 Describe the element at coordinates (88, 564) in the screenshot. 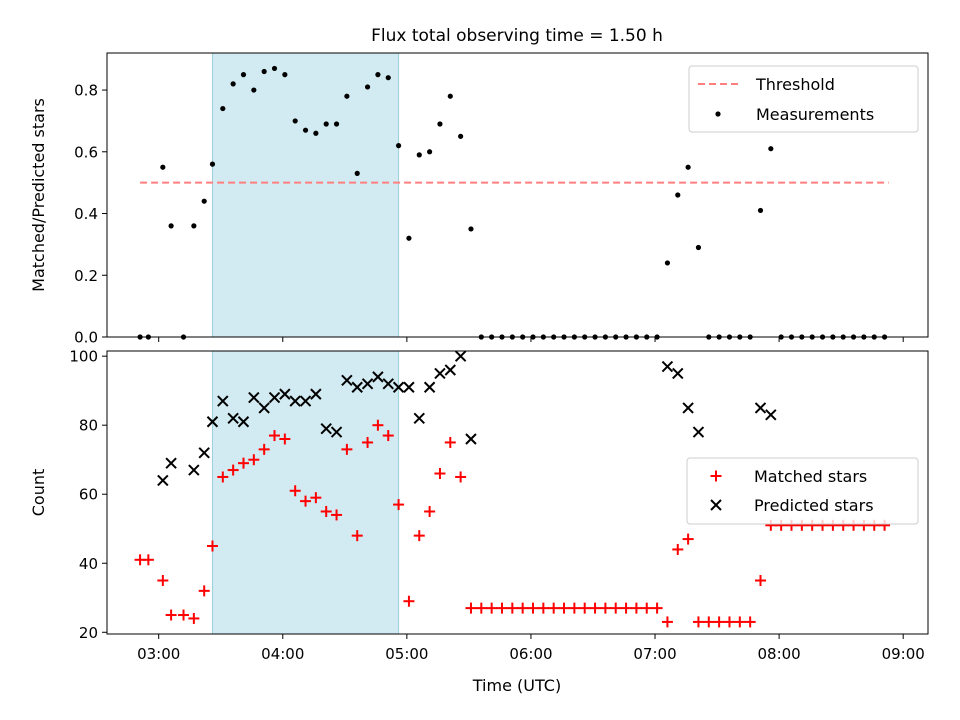

I see `y-tick-label: 40` at that location.